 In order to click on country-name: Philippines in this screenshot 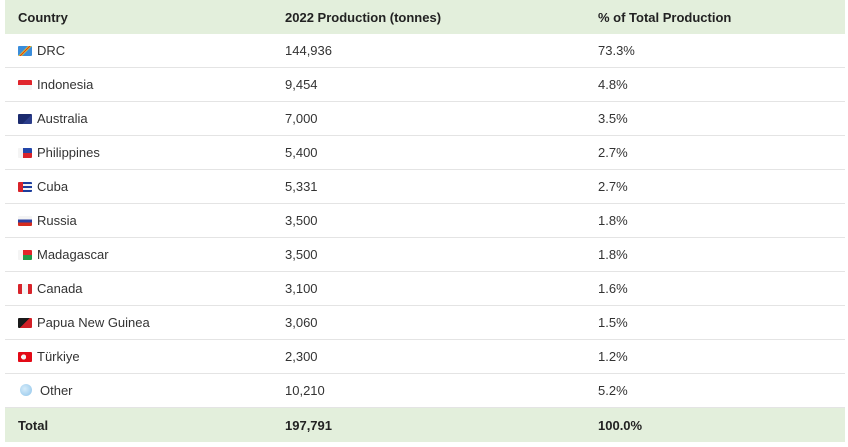, I will do `click(68, 152)`.